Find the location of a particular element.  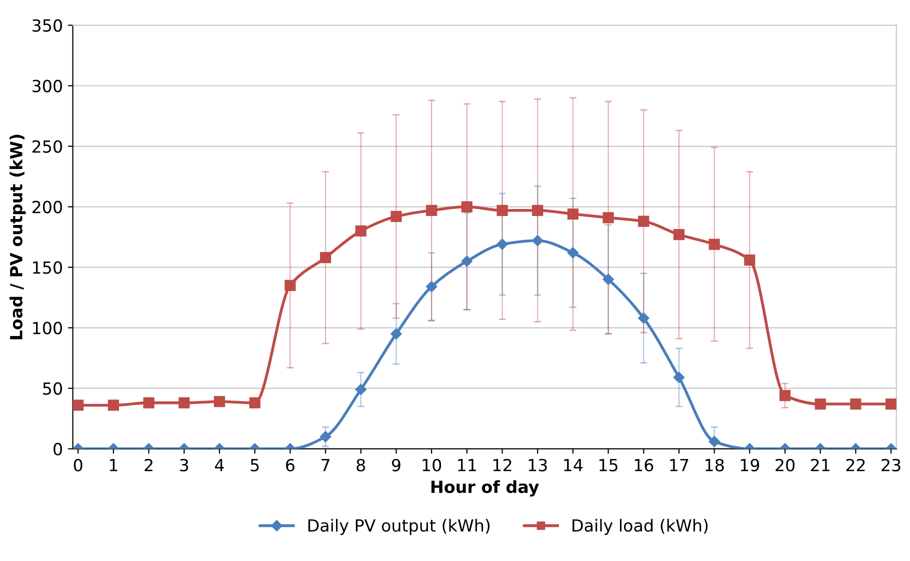

x-tick-label: 12 is located at coordinates (502, 465).